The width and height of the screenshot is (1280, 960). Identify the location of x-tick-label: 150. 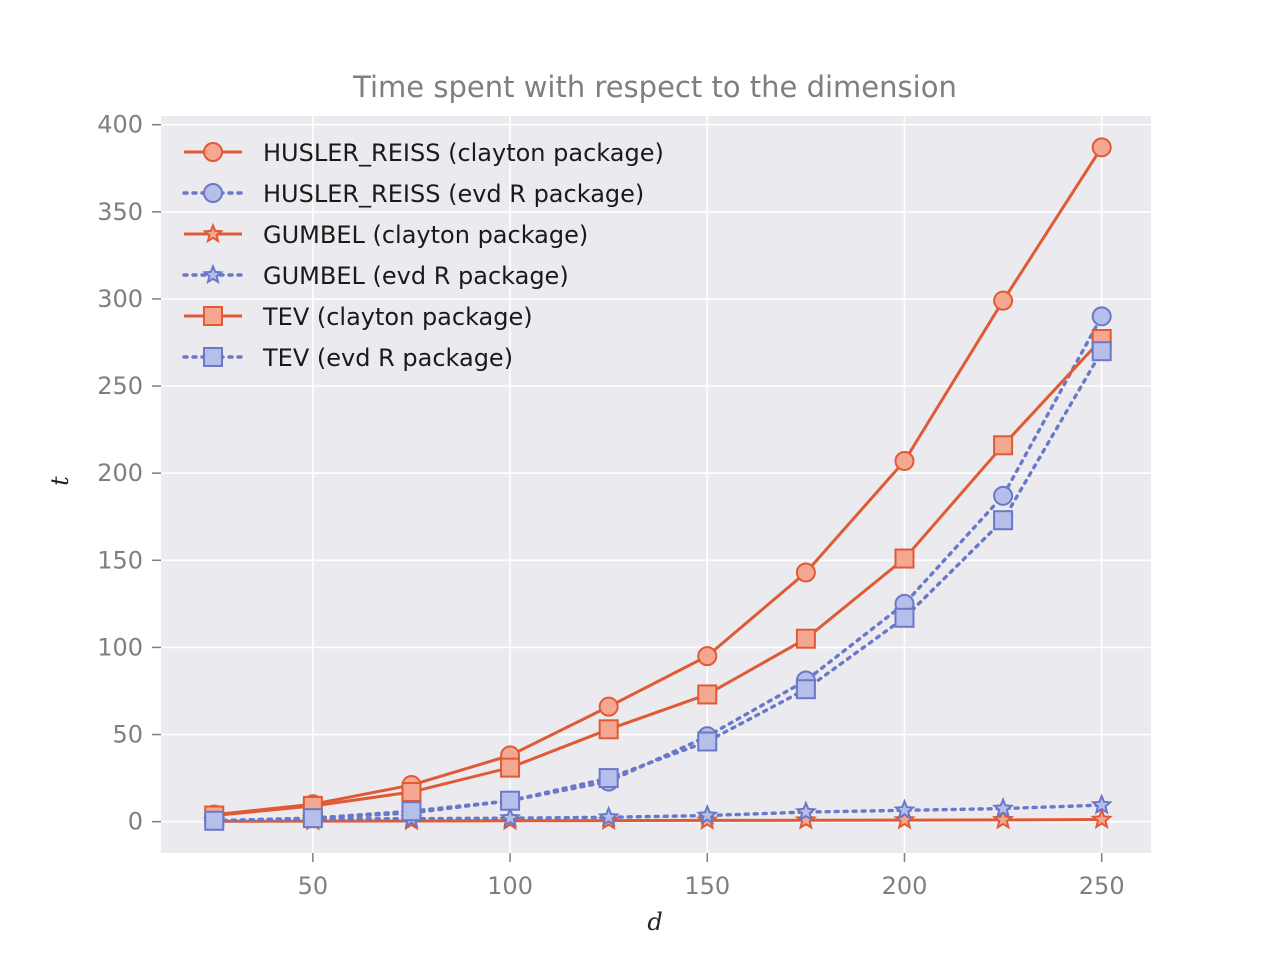
(707, 886).